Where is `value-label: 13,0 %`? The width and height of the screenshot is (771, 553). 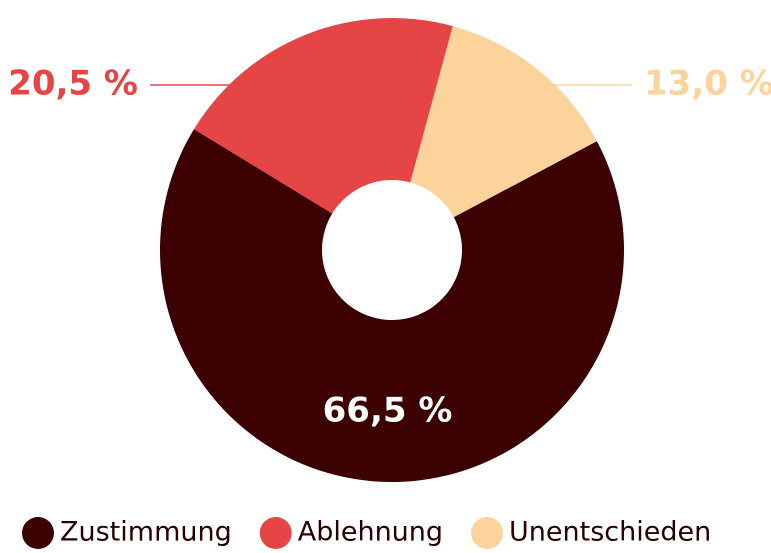 value-label: 13,0 % is located at coordinates (707, 84).